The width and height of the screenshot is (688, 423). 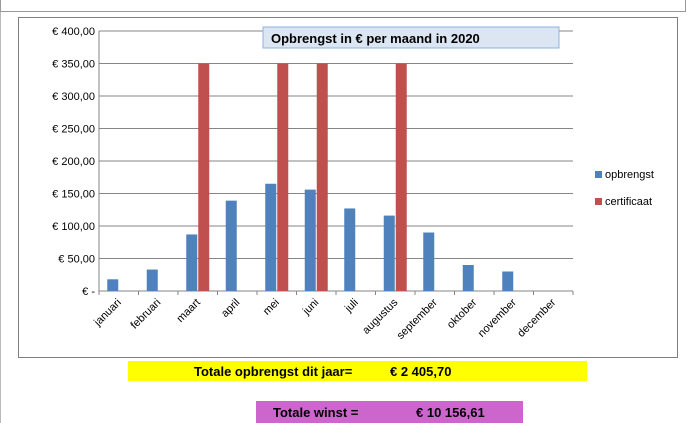 I want to click on x-tick-label: oktober, so click(x=462, y=313).